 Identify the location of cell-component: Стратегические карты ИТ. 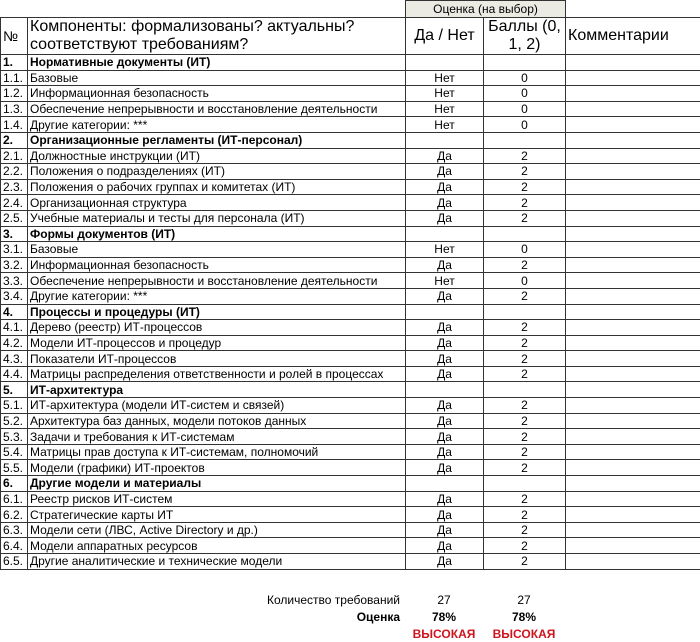
(216, 514).